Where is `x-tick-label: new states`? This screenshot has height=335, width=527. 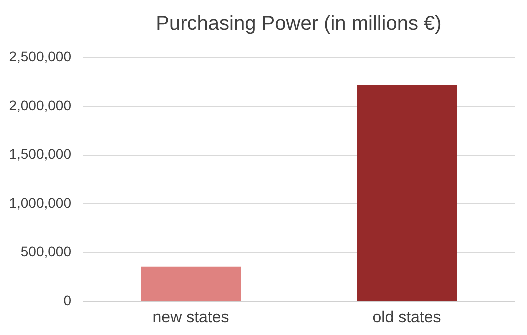 x-tick-label: new states is located at coordinates (191, 318).